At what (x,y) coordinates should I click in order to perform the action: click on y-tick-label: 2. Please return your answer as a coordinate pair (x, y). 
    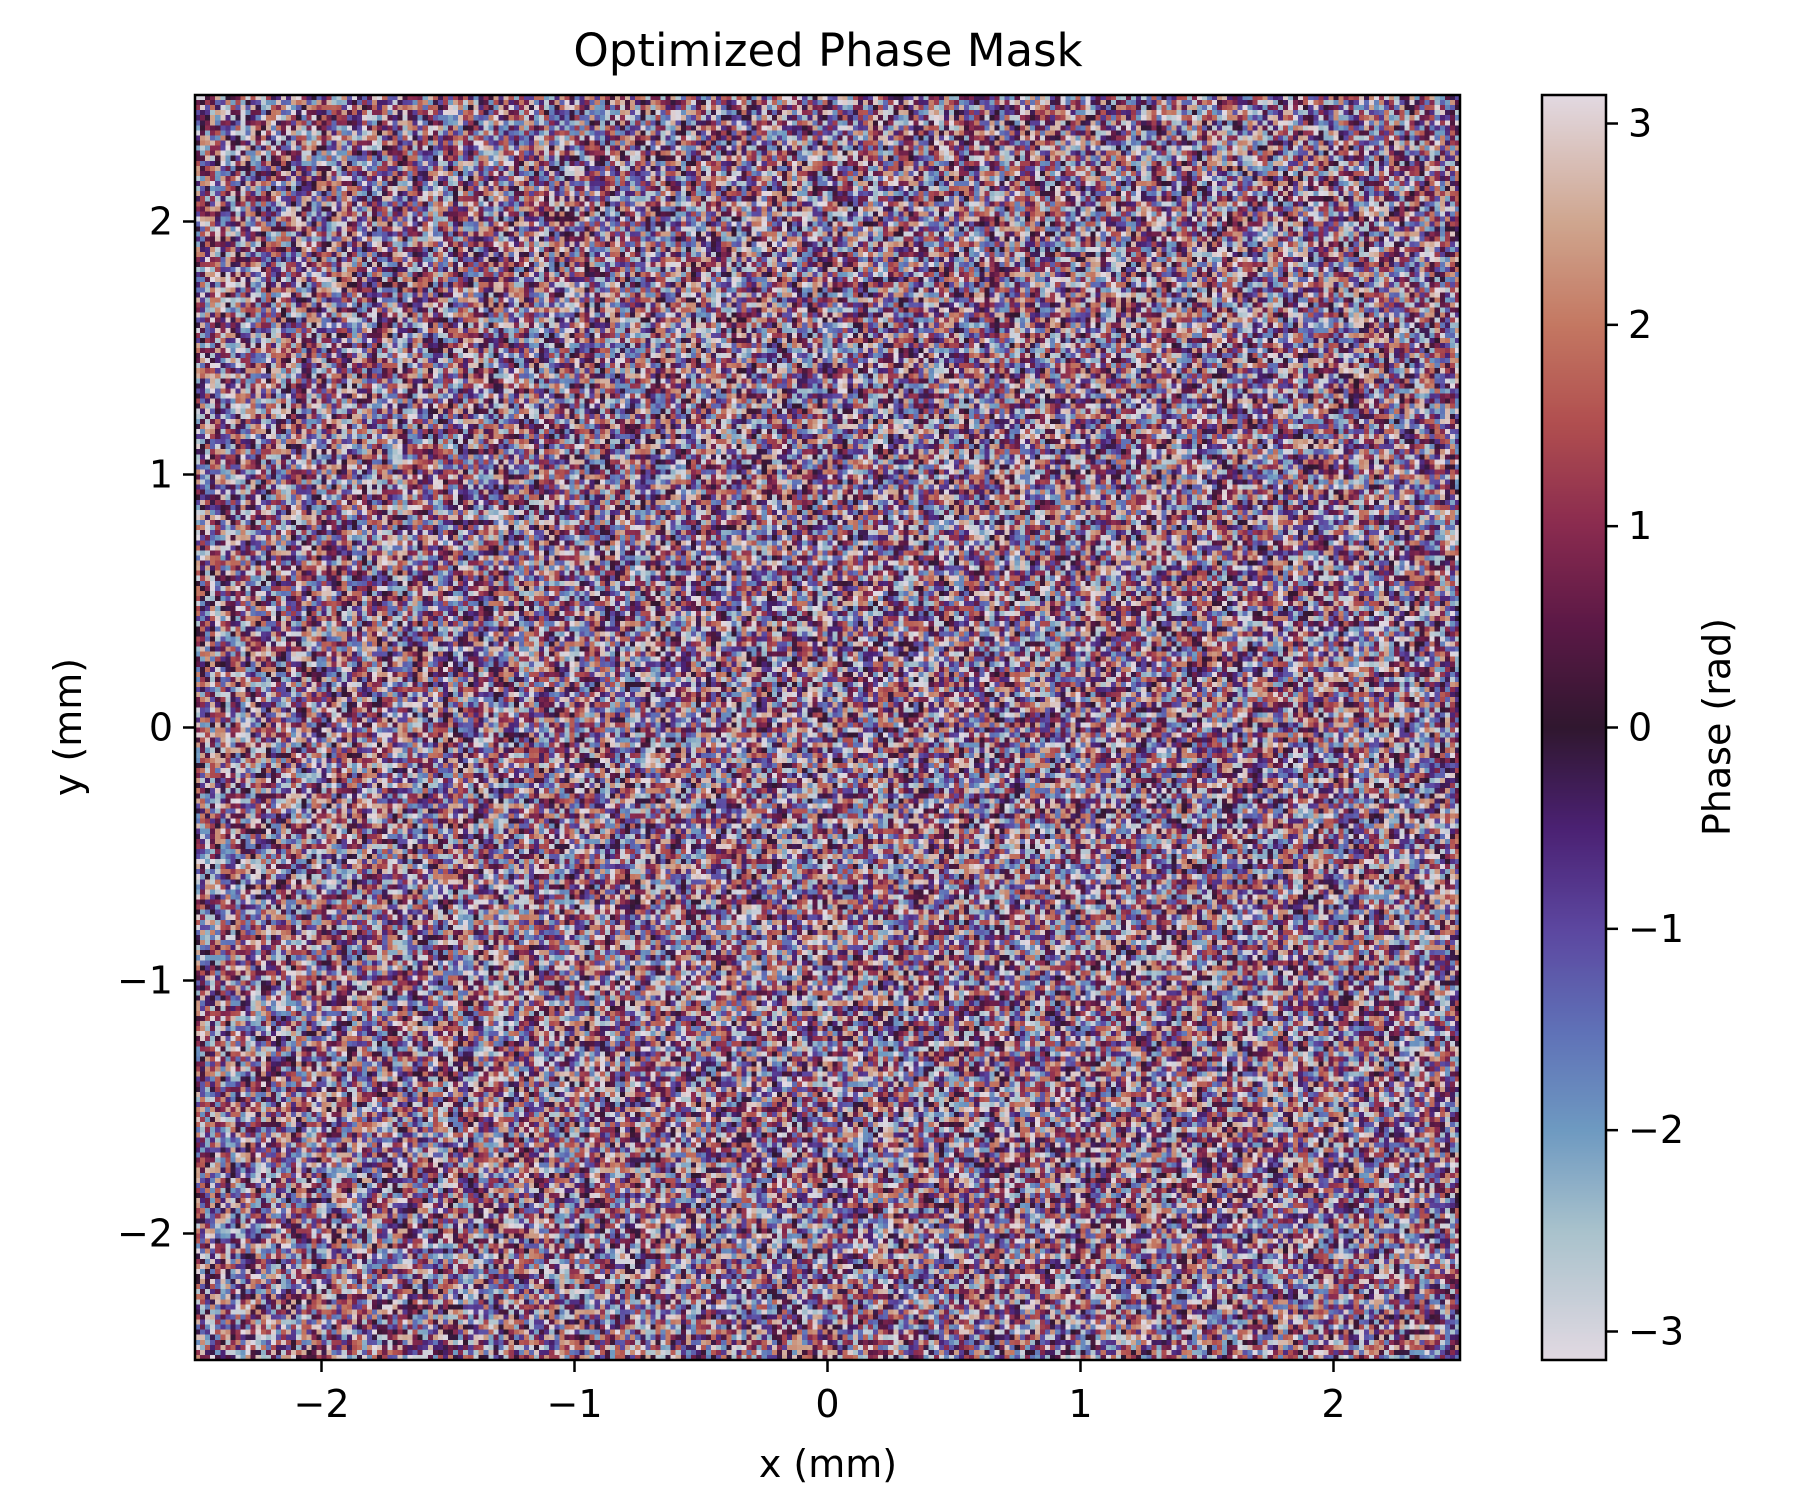
    Looking at the image, I should click on (161, 222).